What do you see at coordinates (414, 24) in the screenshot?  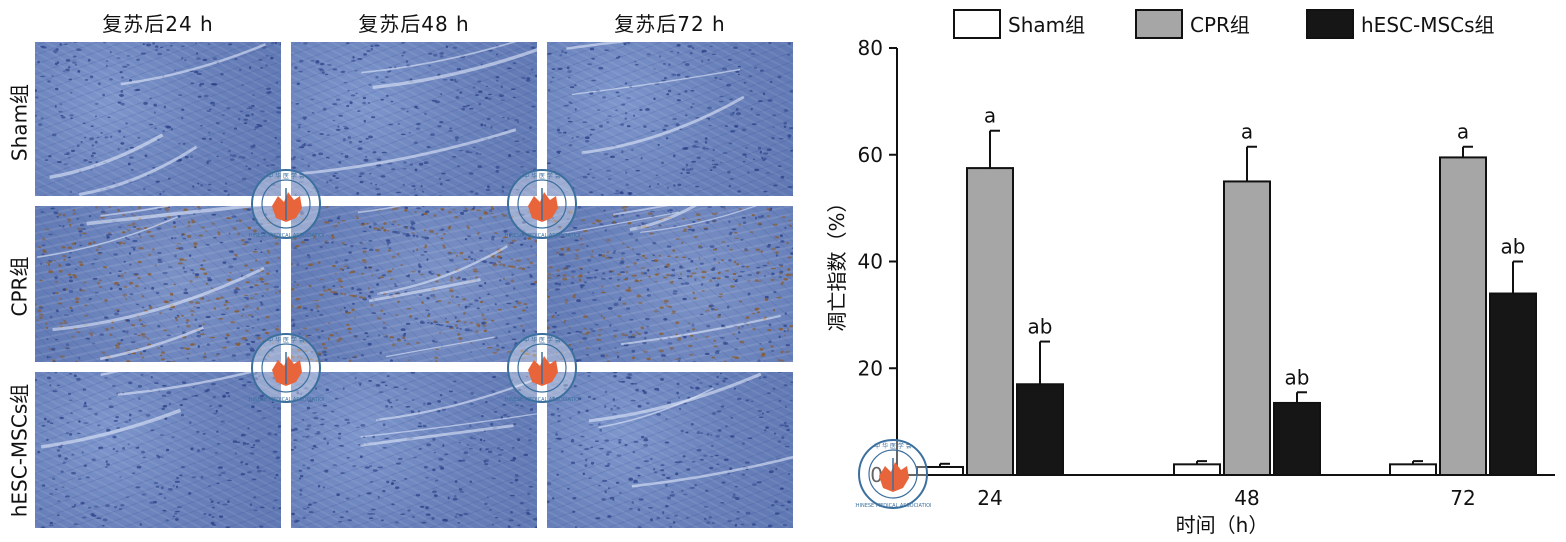 I see `column-header-48h: 复苏后48 h` at bounding box center [414, 24].